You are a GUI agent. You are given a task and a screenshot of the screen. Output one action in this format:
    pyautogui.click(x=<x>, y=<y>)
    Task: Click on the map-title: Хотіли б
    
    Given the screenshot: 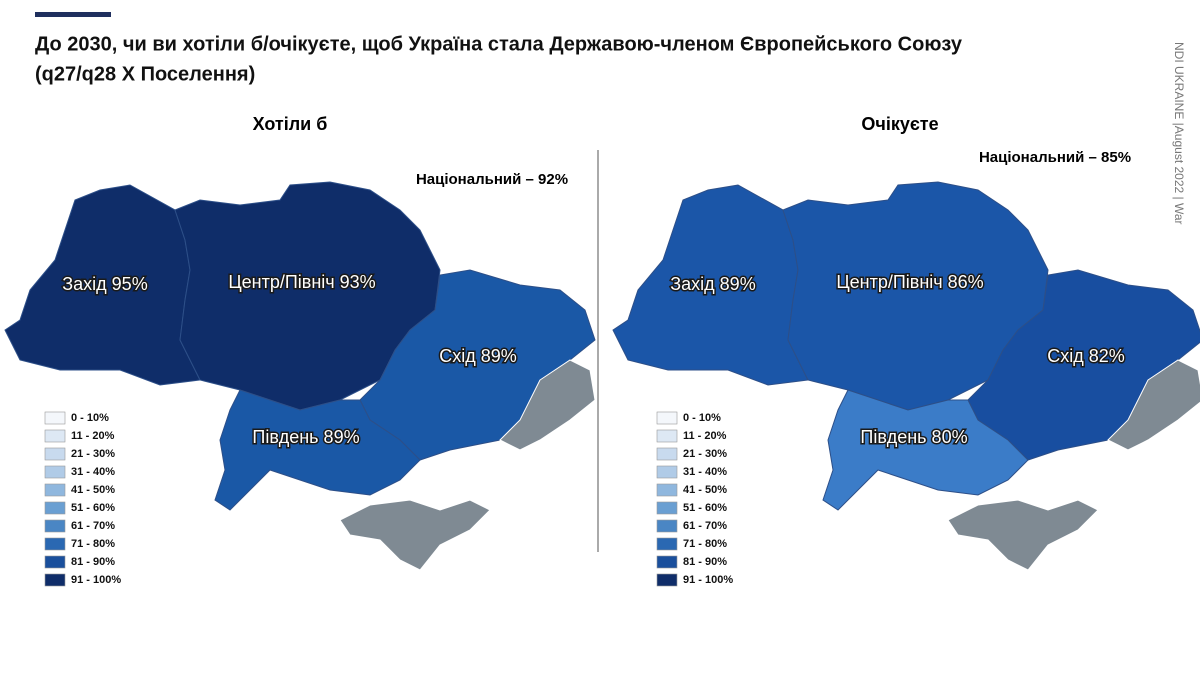 What is the action you would take?
    pyautogui.click(x=290, y=124)
    